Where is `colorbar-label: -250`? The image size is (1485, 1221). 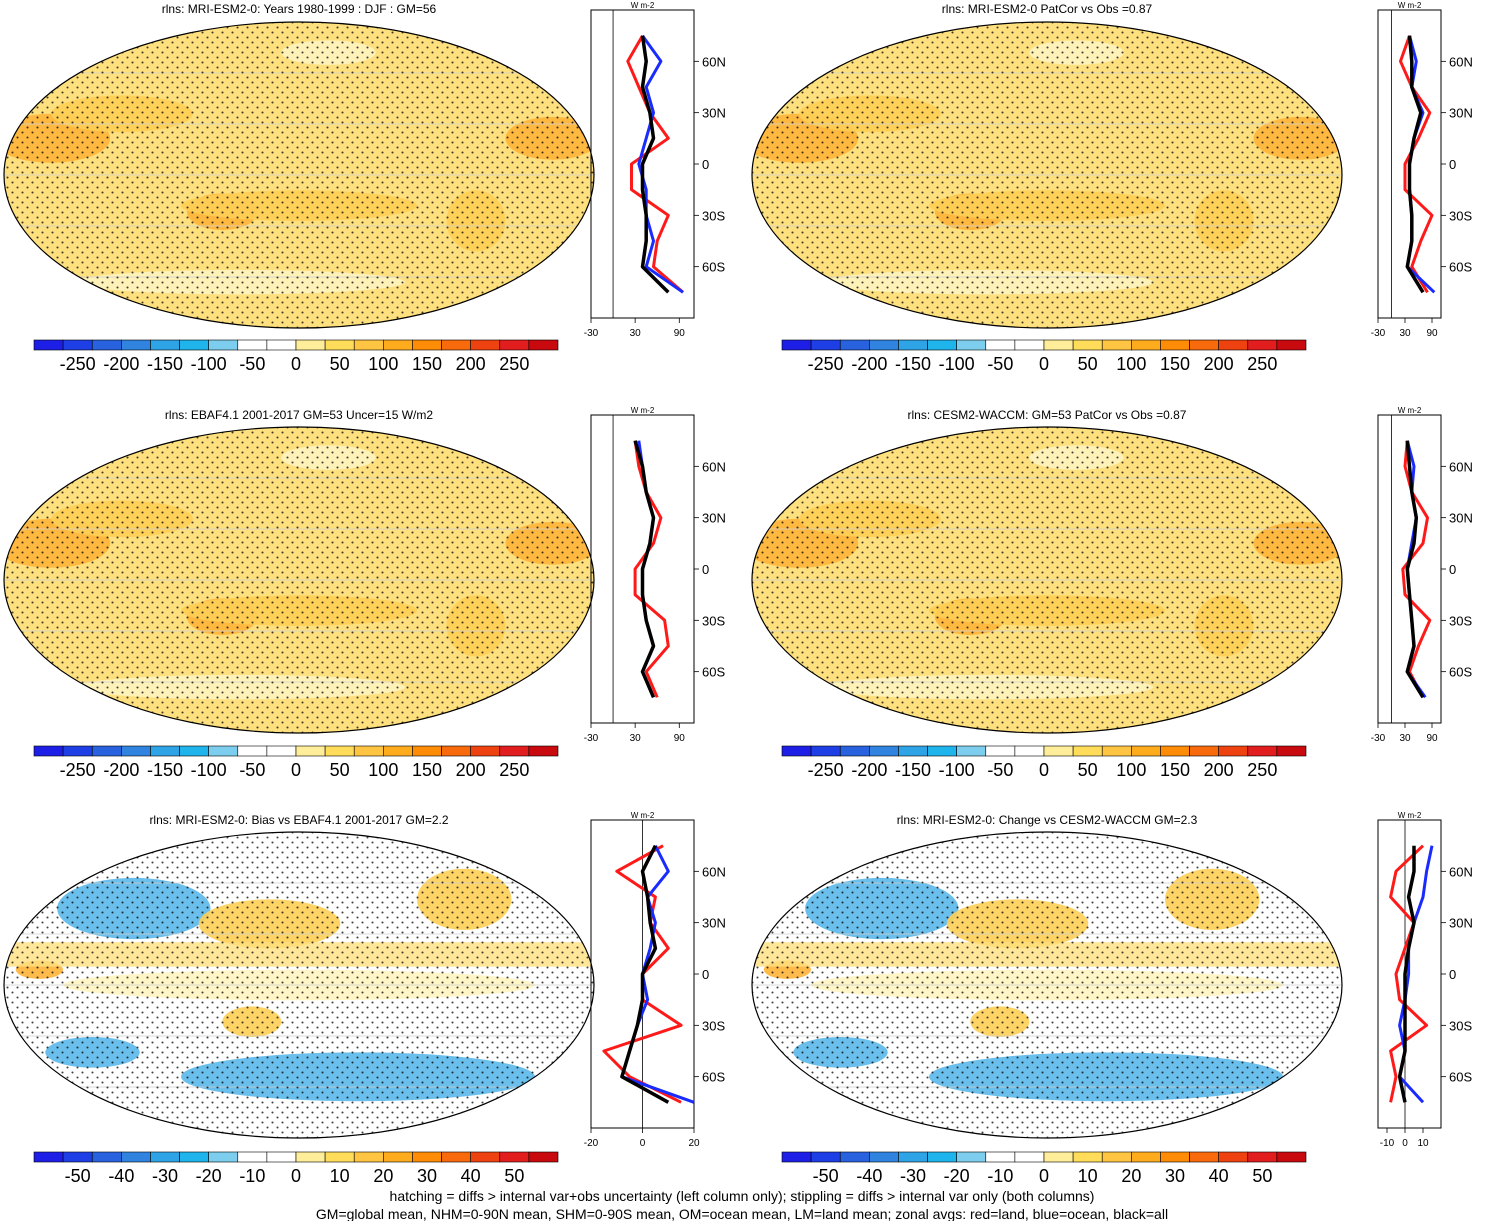 colorbar-label: -250 is located at coordinates (826, 364).